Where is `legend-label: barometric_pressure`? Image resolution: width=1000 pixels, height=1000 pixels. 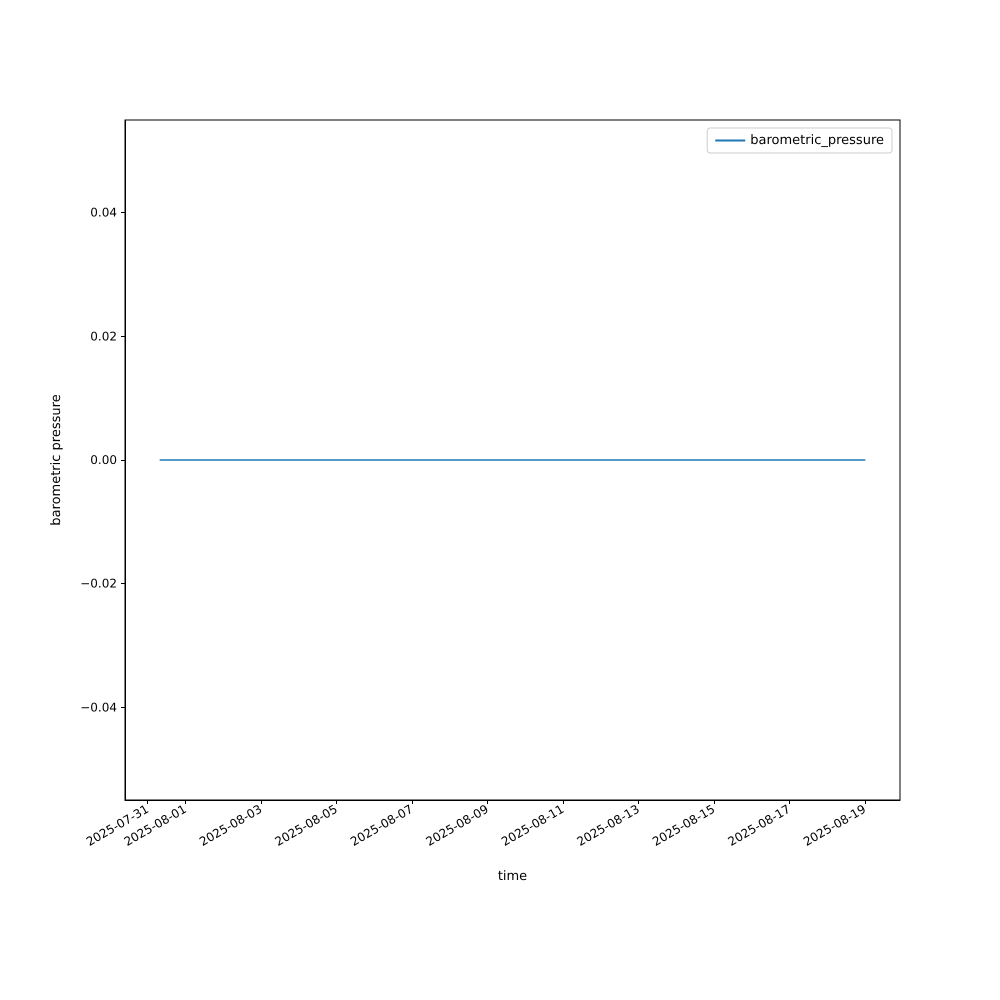 legend-label: barometric_pressure is located at coordinates (817, 140).